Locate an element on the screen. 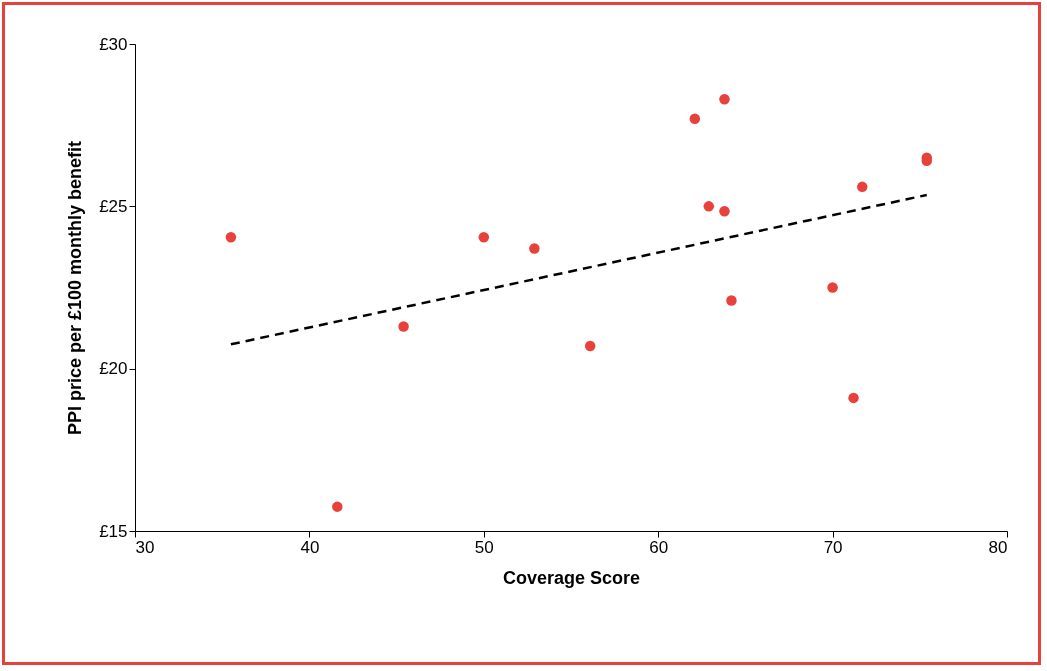  y-tick-label: £20 is located at coordinates (113, 369).